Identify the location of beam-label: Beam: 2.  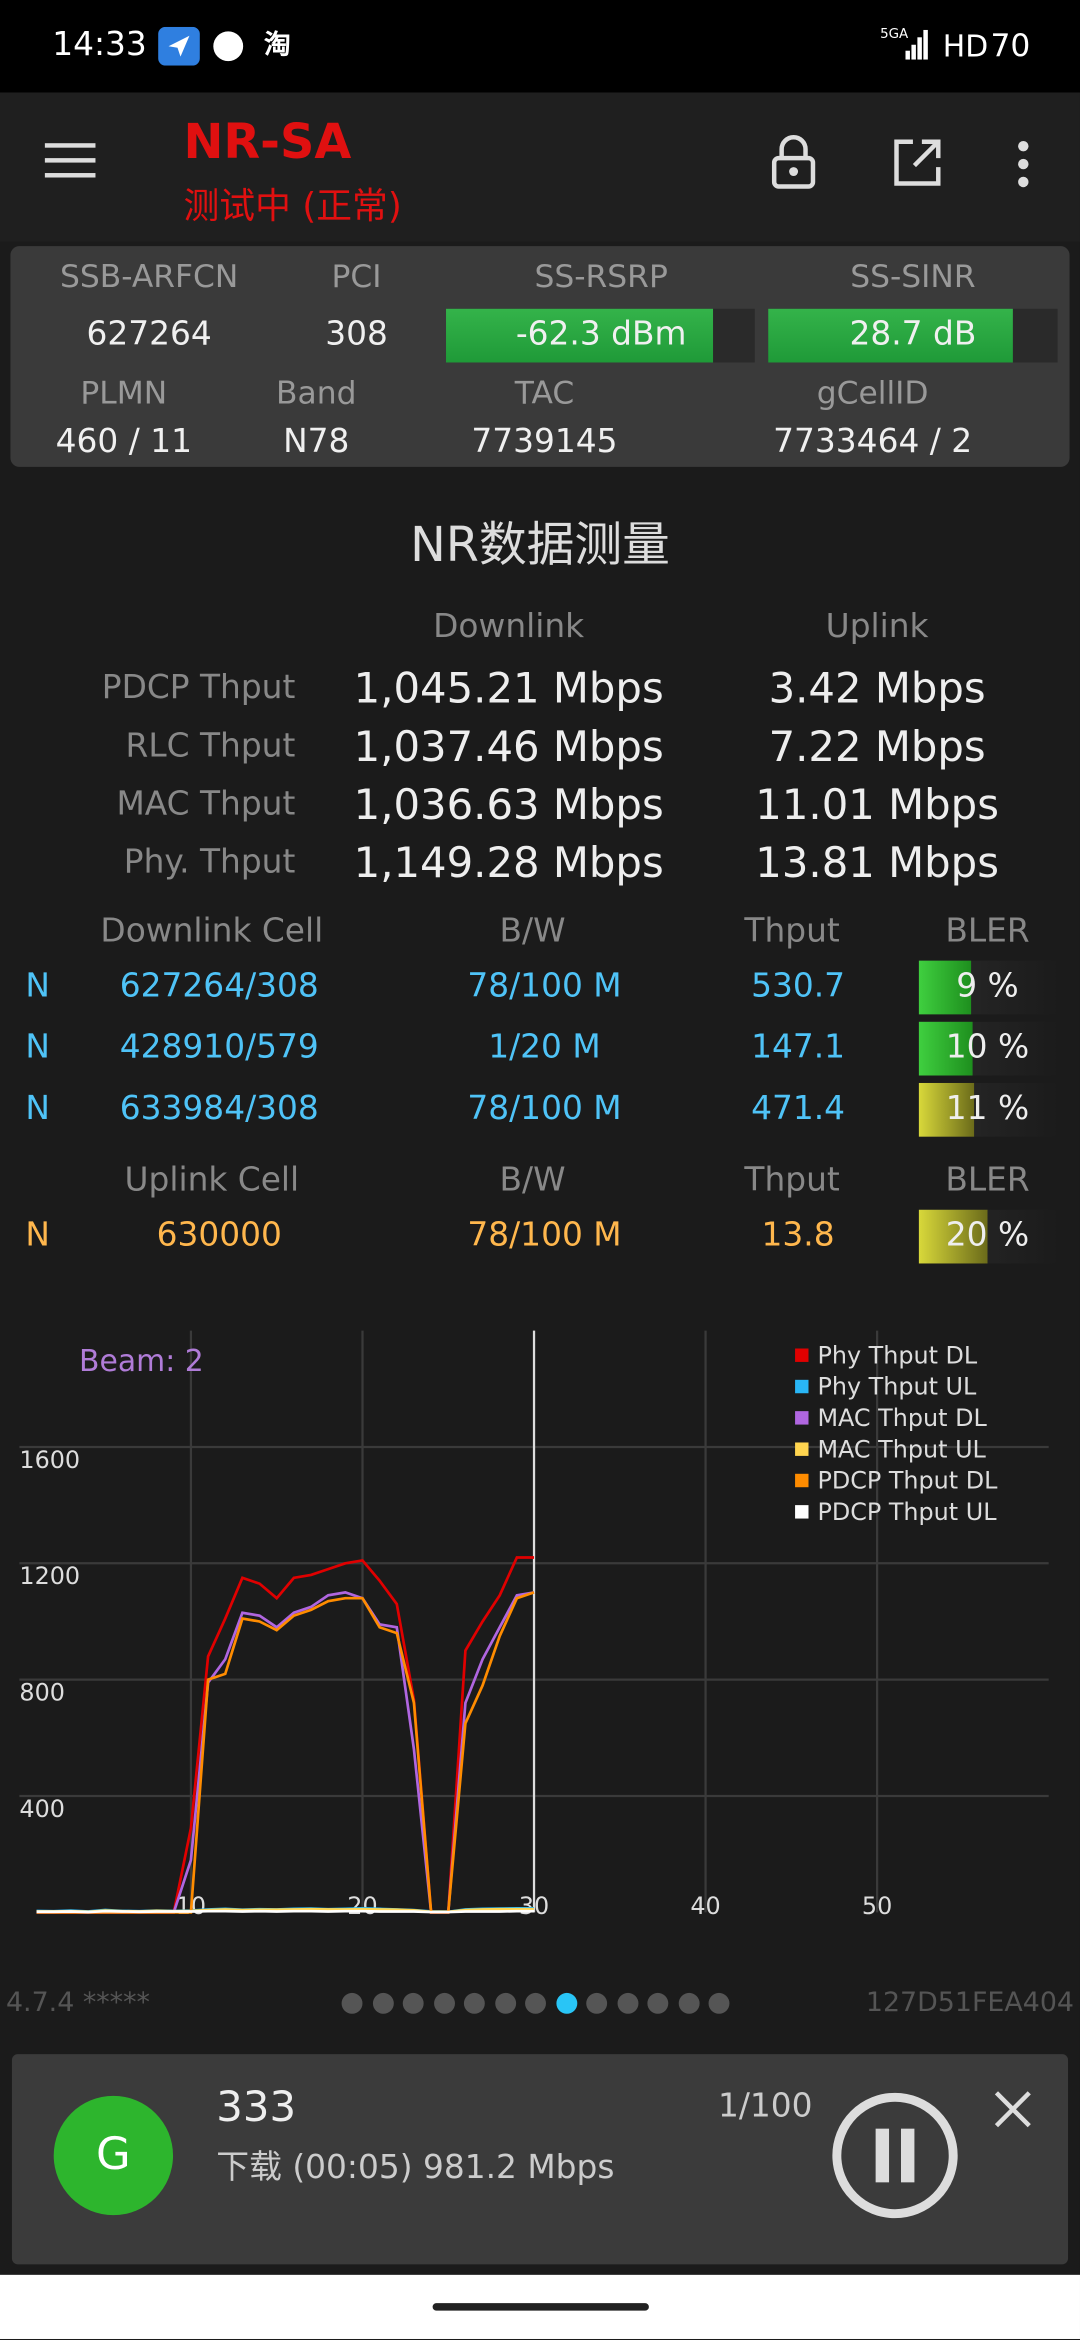
(141, 1361).